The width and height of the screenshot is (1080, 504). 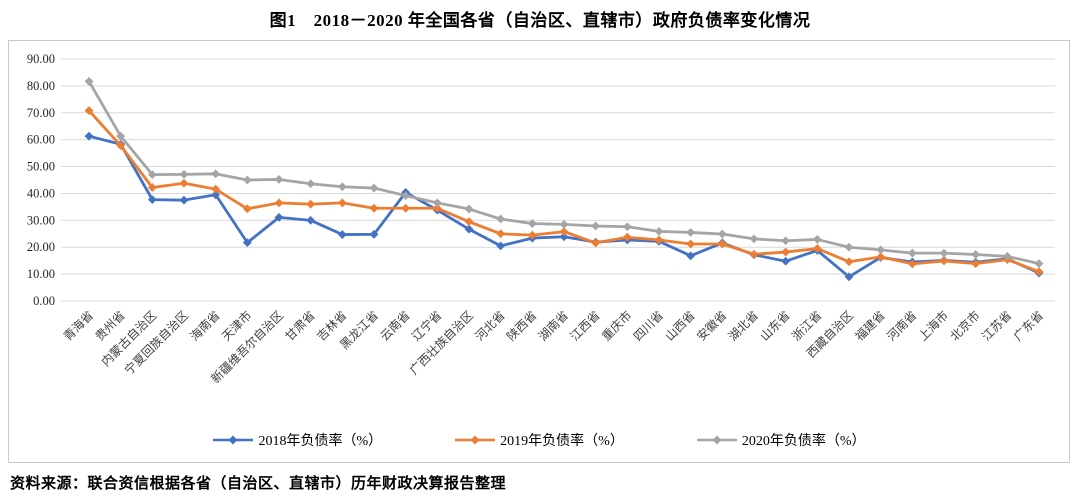 What do you see at coordinates (41, 193) in the screenshot?
I see `y-axis-tick-label: 40.00` at bounding box center [41, 193].